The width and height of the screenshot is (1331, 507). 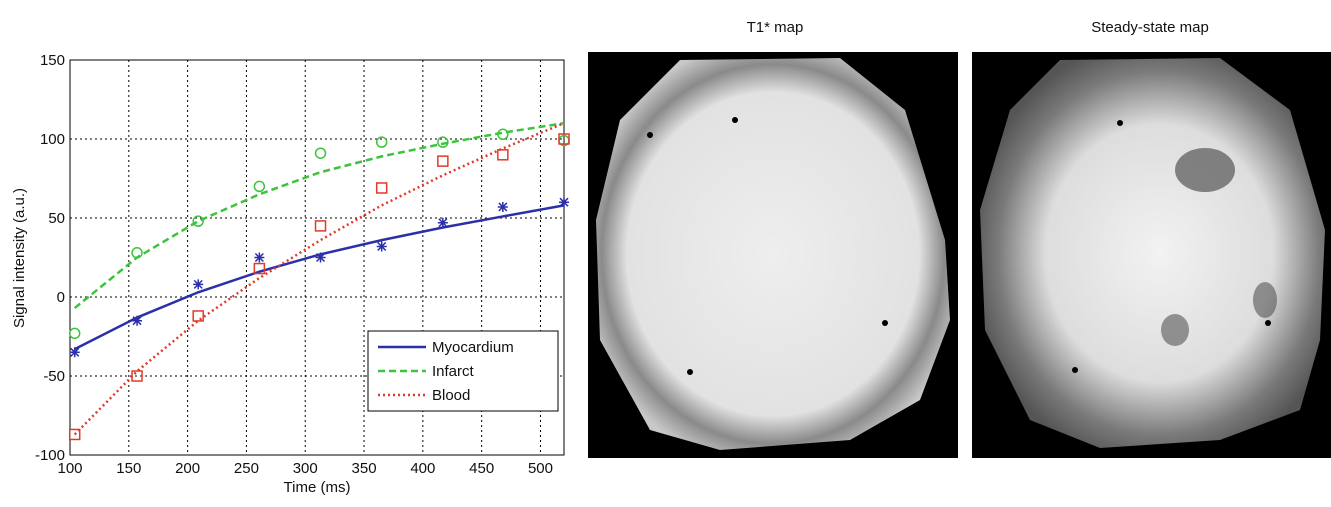 I want to click on x-tick-label: 450, so click(x=481, y=468).